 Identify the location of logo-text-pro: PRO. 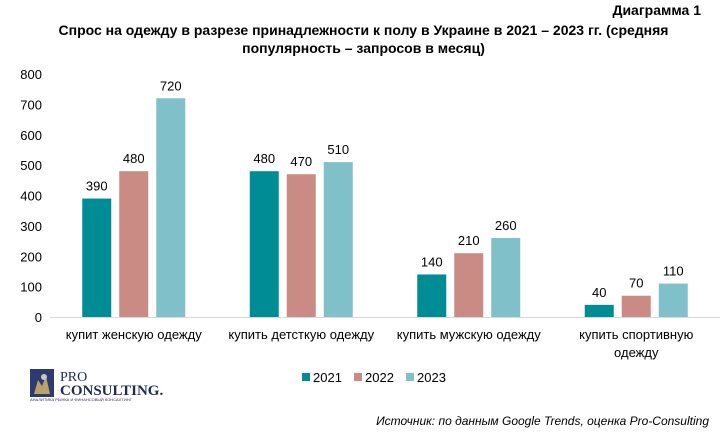
(73, 377).